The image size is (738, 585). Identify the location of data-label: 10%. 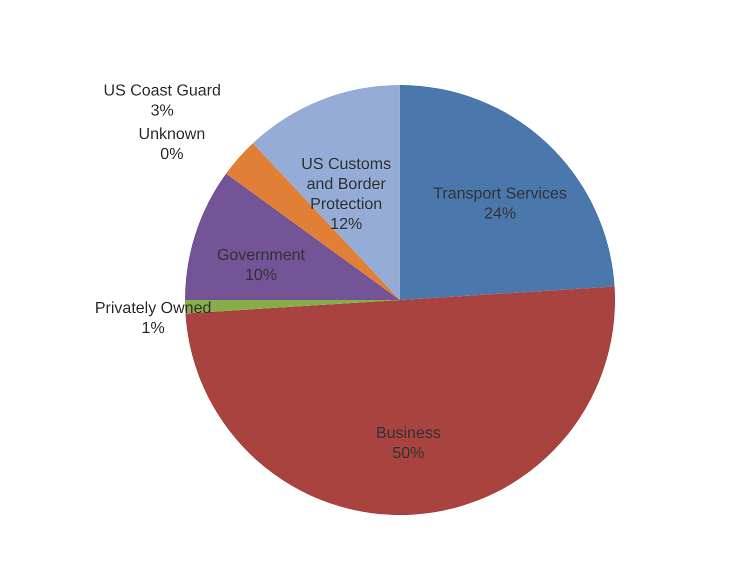
(260, 275).